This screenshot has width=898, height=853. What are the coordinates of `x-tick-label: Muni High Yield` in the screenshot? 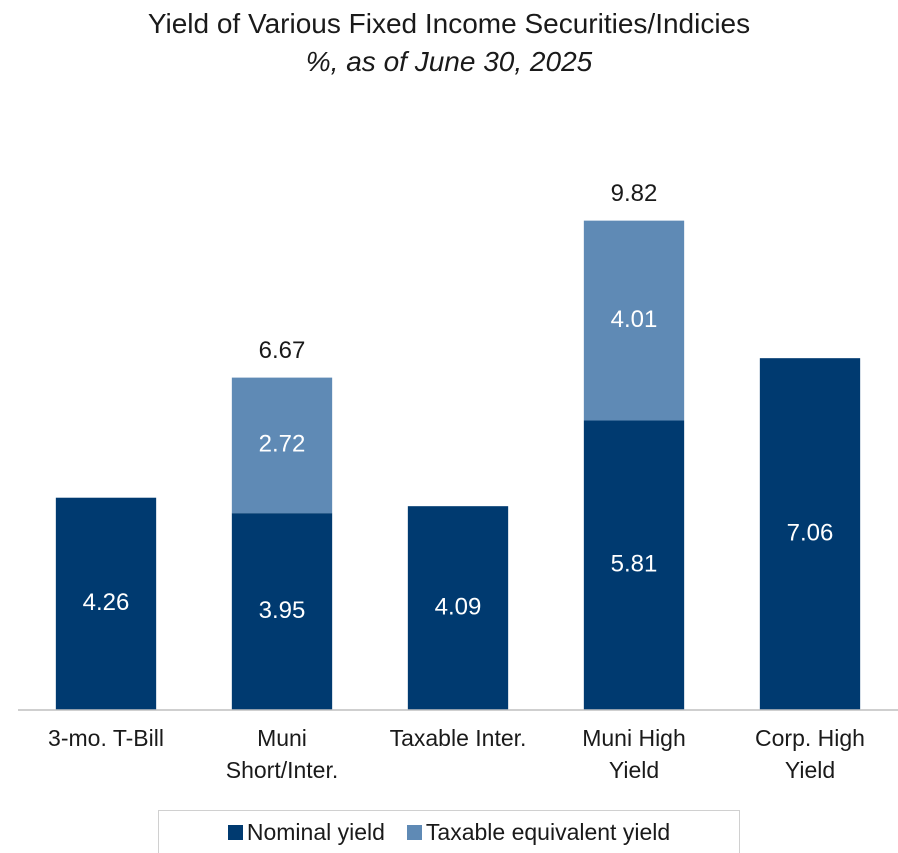 It's located at (634, 754).